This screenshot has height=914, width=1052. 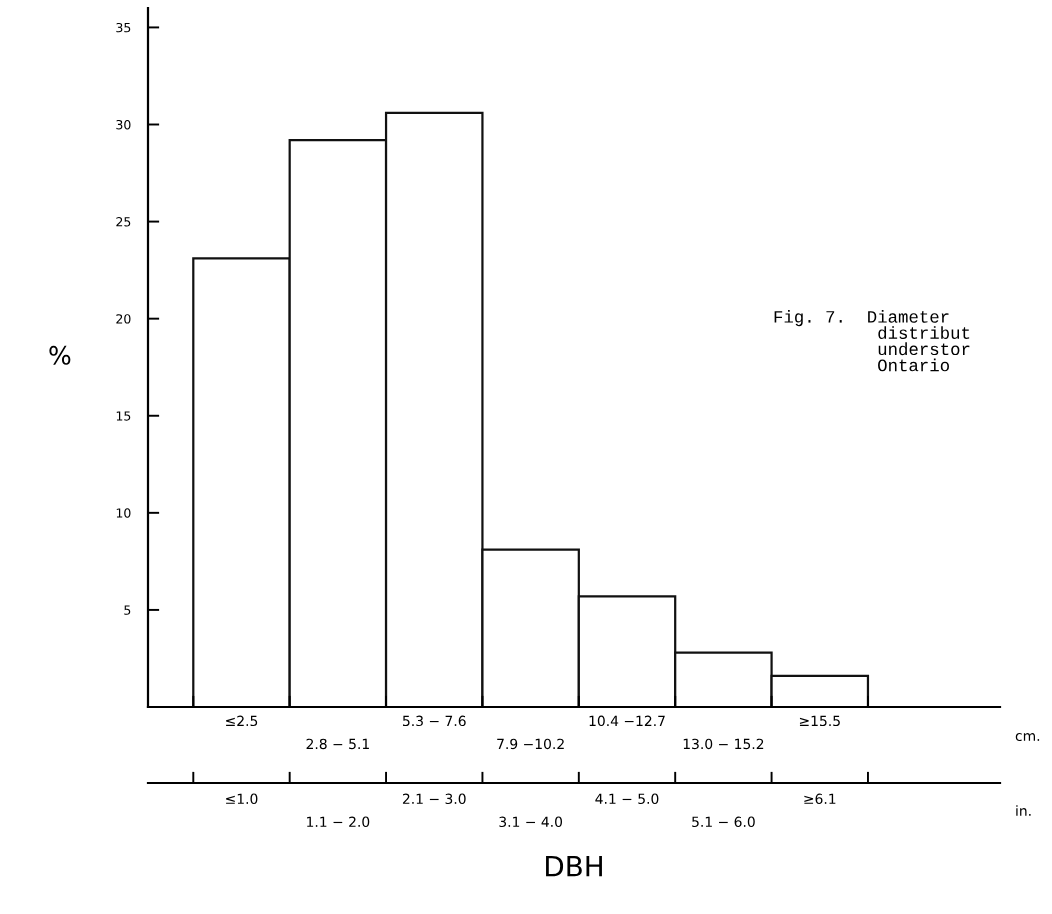 I want to click on text: ≤1.0, so click(x=242, y=799).